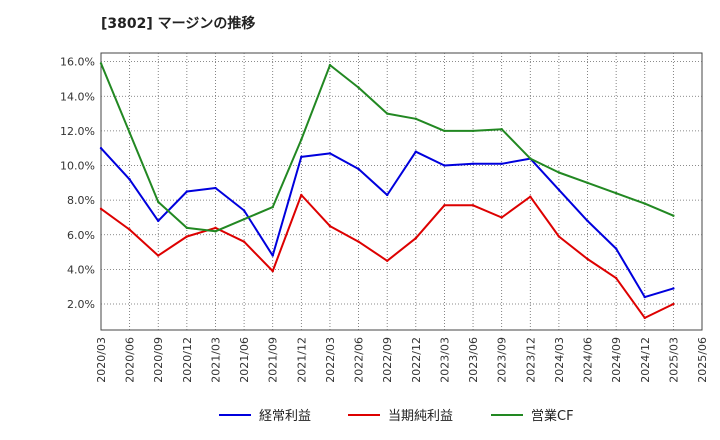  What do you see at coordinates (215, 360) in the screenshot?
I see `x-tick-label: 2021/03` at bounding box center [215, 360].